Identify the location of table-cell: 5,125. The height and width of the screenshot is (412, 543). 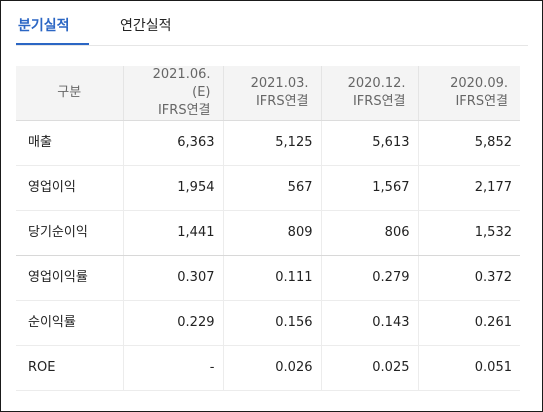
(271, 143).